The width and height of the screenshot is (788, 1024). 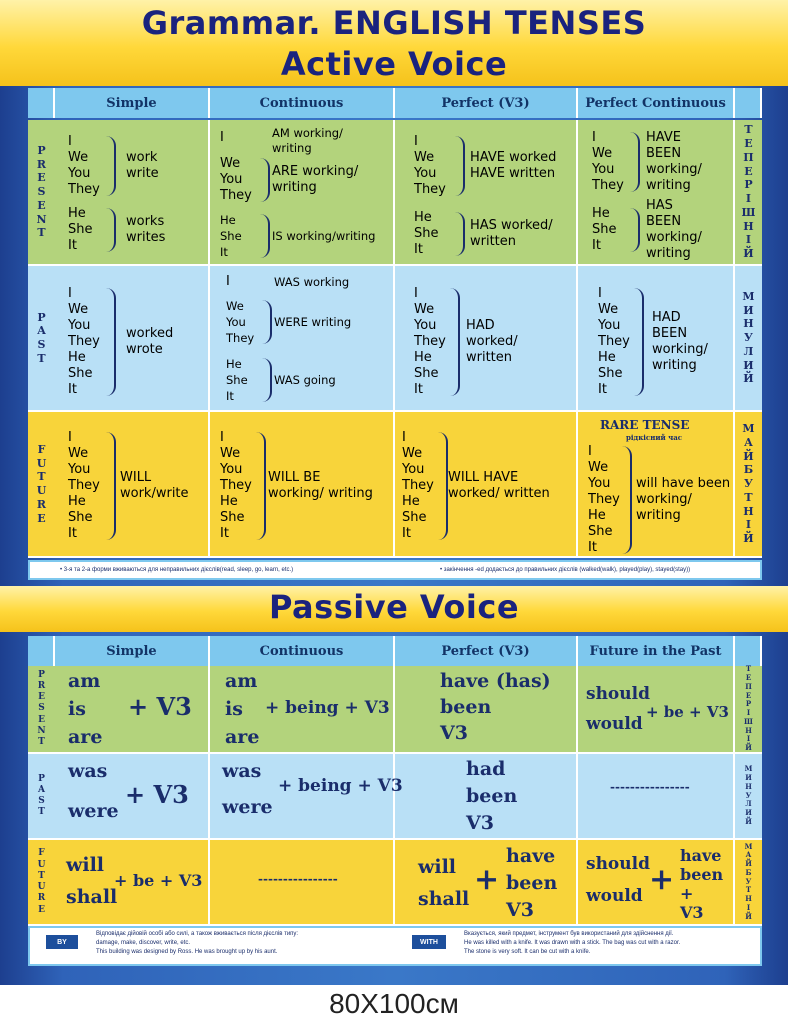 I want to click on verb-form: HAD, so click(x=480, y=325).